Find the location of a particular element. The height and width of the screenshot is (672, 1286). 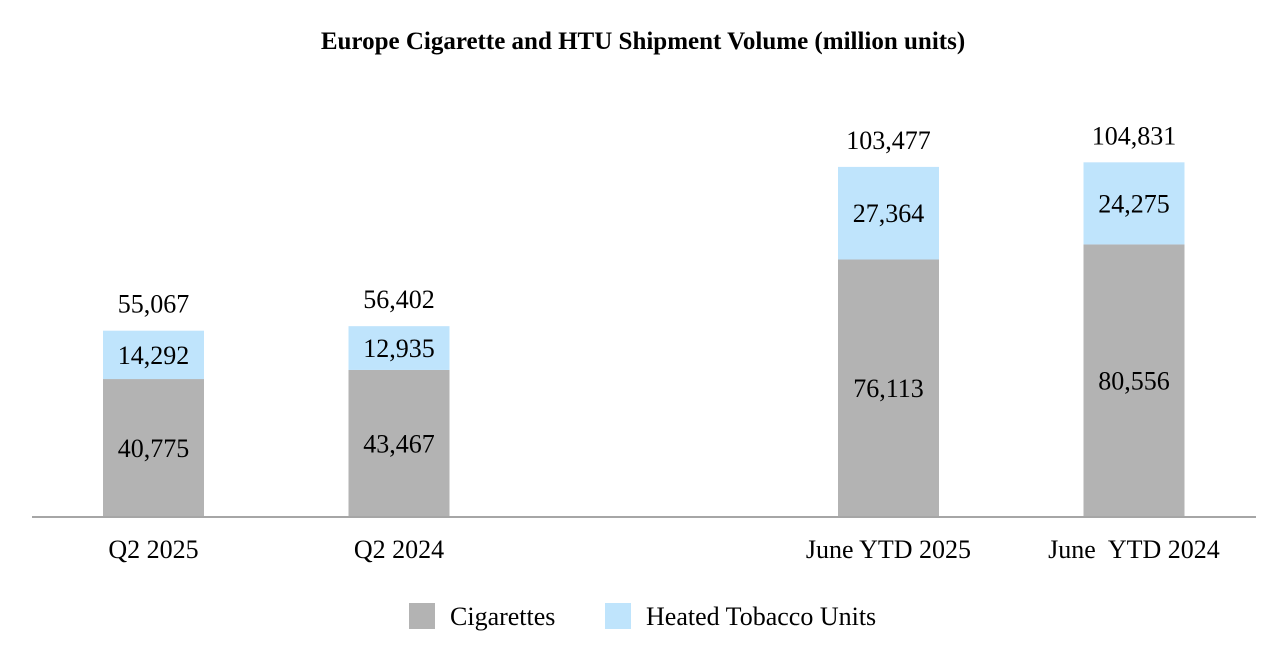

data-label-heated-tobacco-units-june-ytd-2024: 24,275 is located at coordinates (1134, 203).